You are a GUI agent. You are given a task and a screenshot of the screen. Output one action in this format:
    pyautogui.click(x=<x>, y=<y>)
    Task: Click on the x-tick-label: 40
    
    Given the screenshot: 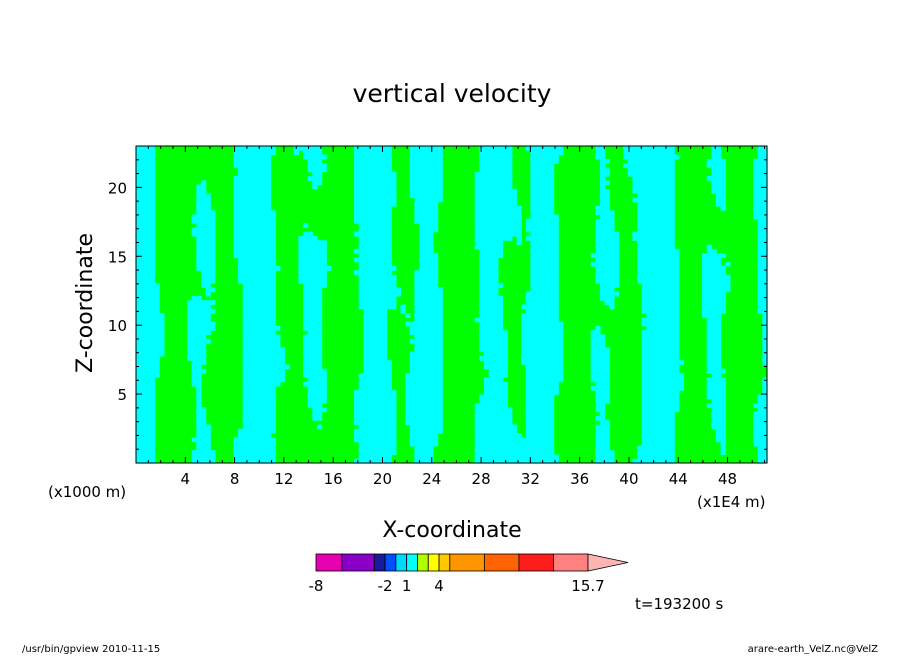 What is the action you would take?
    pyautogui.click(x=628, y=479)
    